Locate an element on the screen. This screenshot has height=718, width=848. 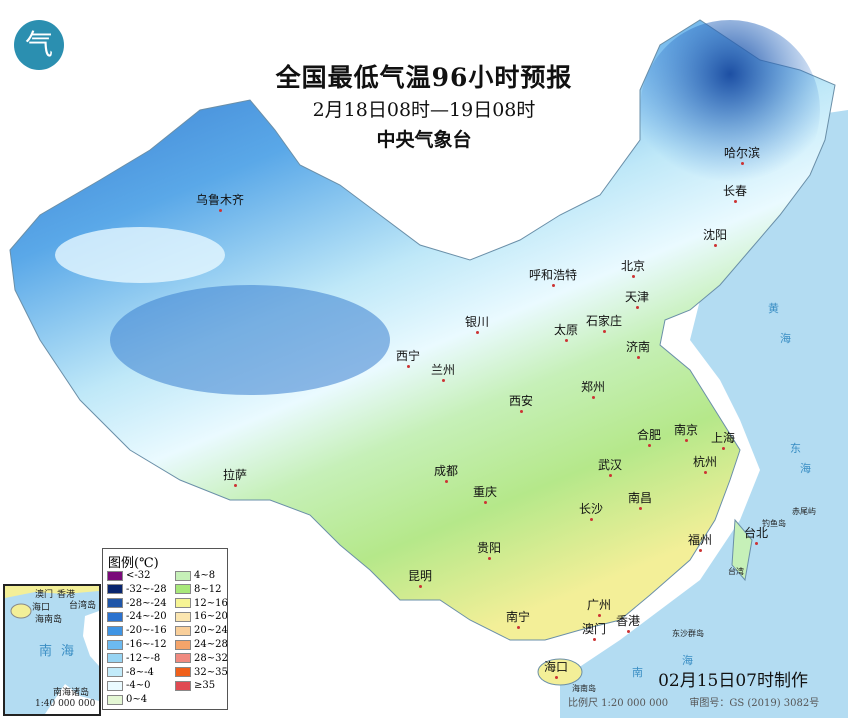
legend-label: -16~-12 is located at coordinates (146, 644).